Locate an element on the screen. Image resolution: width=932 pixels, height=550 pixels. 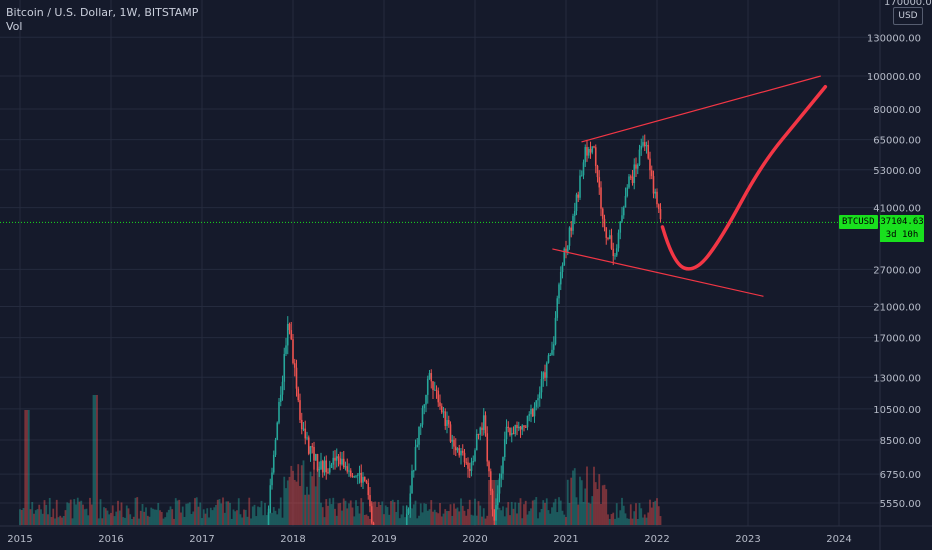
currency-button: USD is located at coordinates (908, 16).